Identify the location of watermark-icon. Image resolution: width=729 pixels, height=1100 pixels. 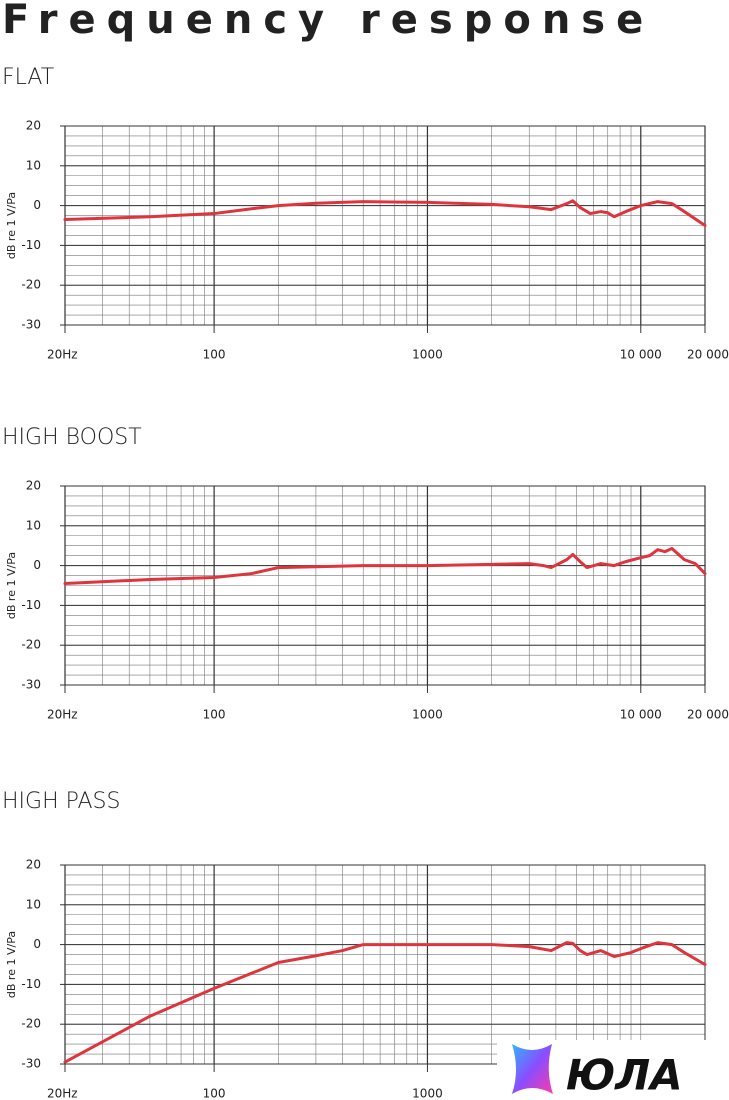
(532, 1069).